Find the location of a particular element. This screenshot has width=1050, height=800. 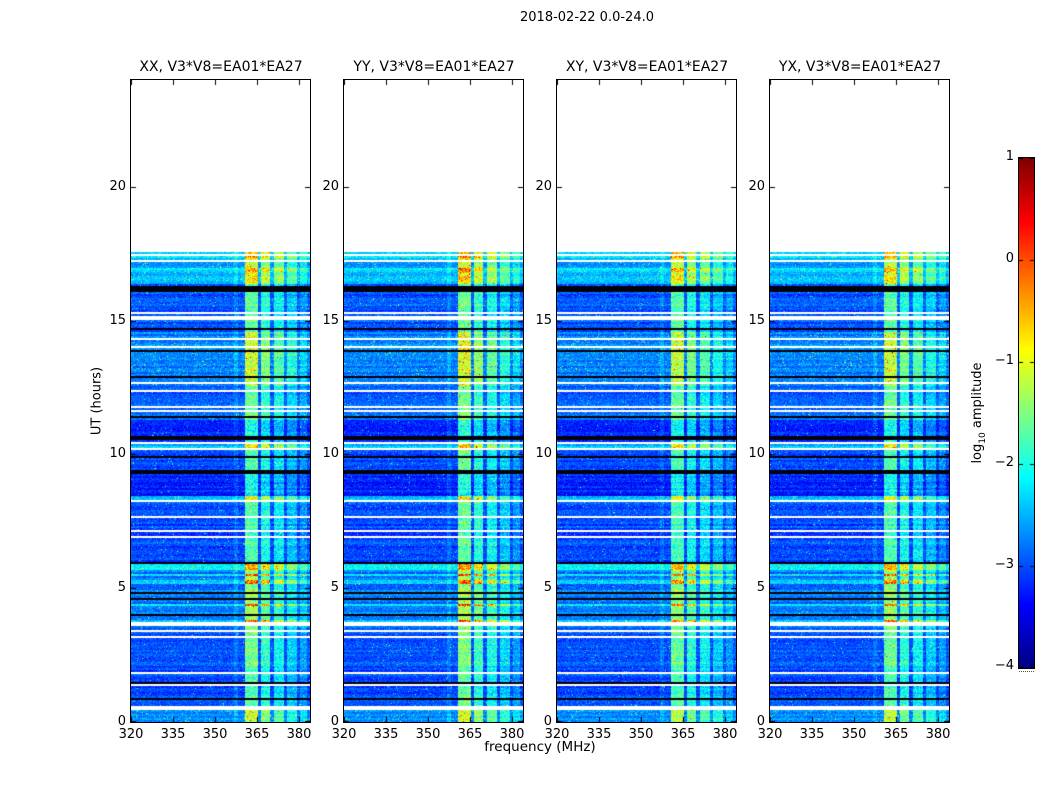

spectrogram-canvas-yy is located at coordinates (433, 401).